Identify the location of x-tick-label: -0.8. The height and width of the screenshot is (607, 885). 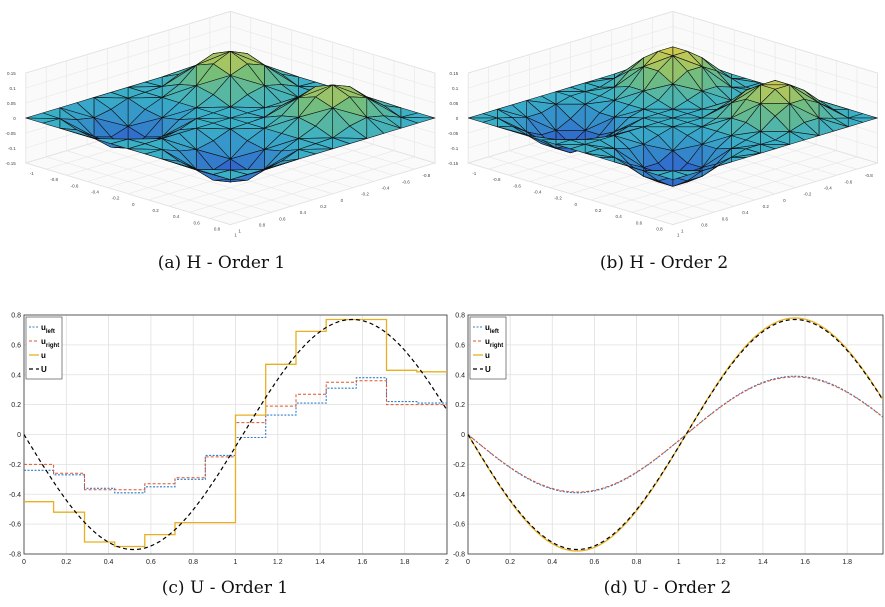
(497, 179).